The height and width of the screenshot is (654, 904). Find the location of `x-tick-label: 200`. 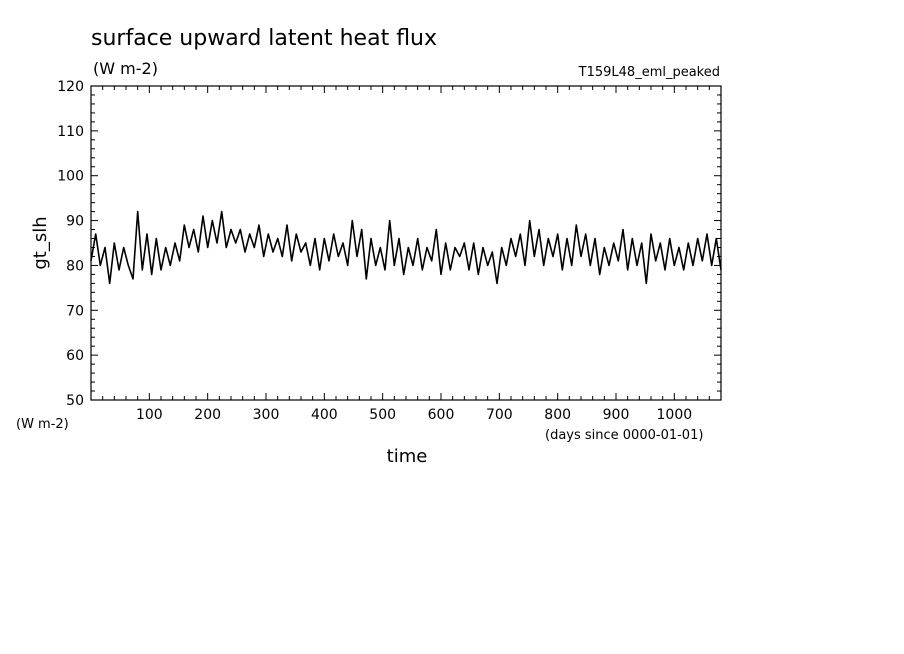

x-tick-label: 200 is located at coordinates (207, 415).